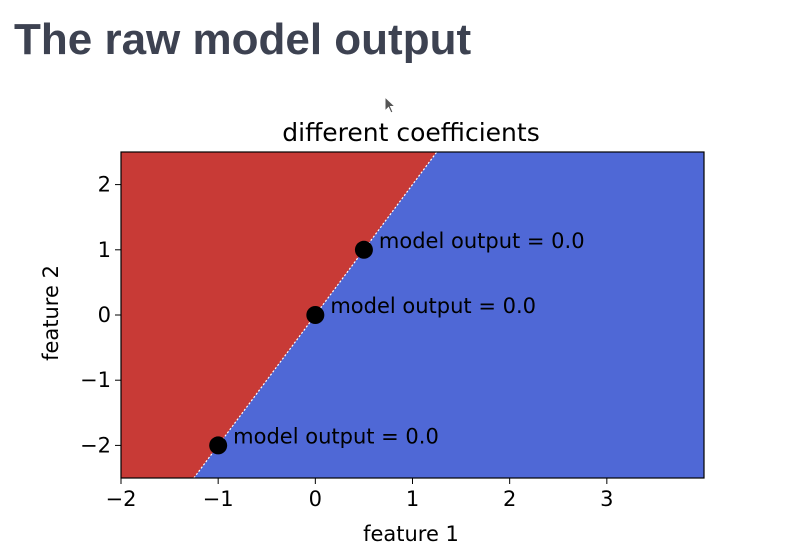 Image resolution: width=804 pixels, height=552 pixels. Describe the element at coordinates (390, 105) in the screenshot. I see `mouse-pointer-icon` at that location.